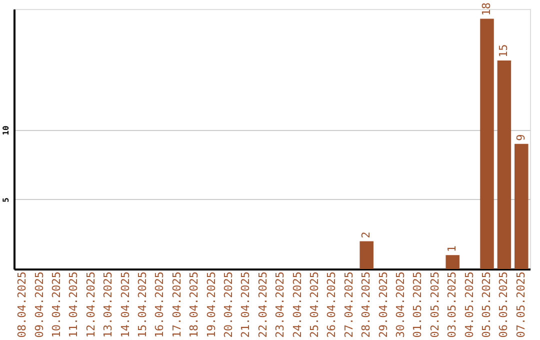 The height and width of the screenshot is (340, 540). I want to click on x-tick-label: 19.04.2025, so click(211, 305).